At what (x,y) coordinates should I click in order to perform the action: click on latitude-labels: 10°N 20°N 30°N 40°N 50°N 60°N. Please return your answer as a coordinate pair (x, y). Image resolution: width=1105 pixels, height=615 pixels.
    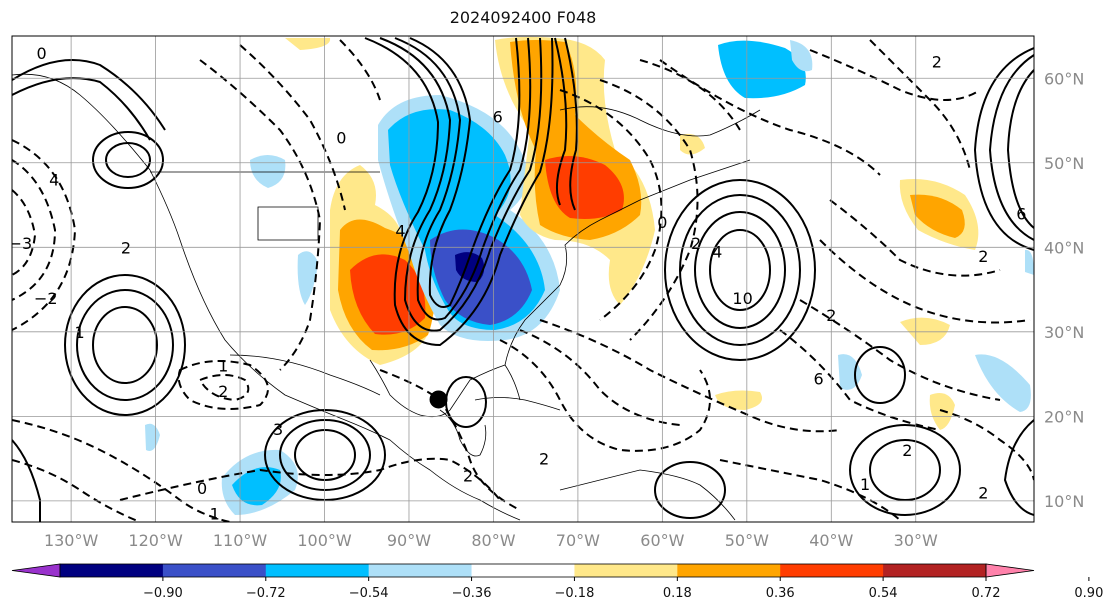
    Looking at the image, I should click on (1064, 290).